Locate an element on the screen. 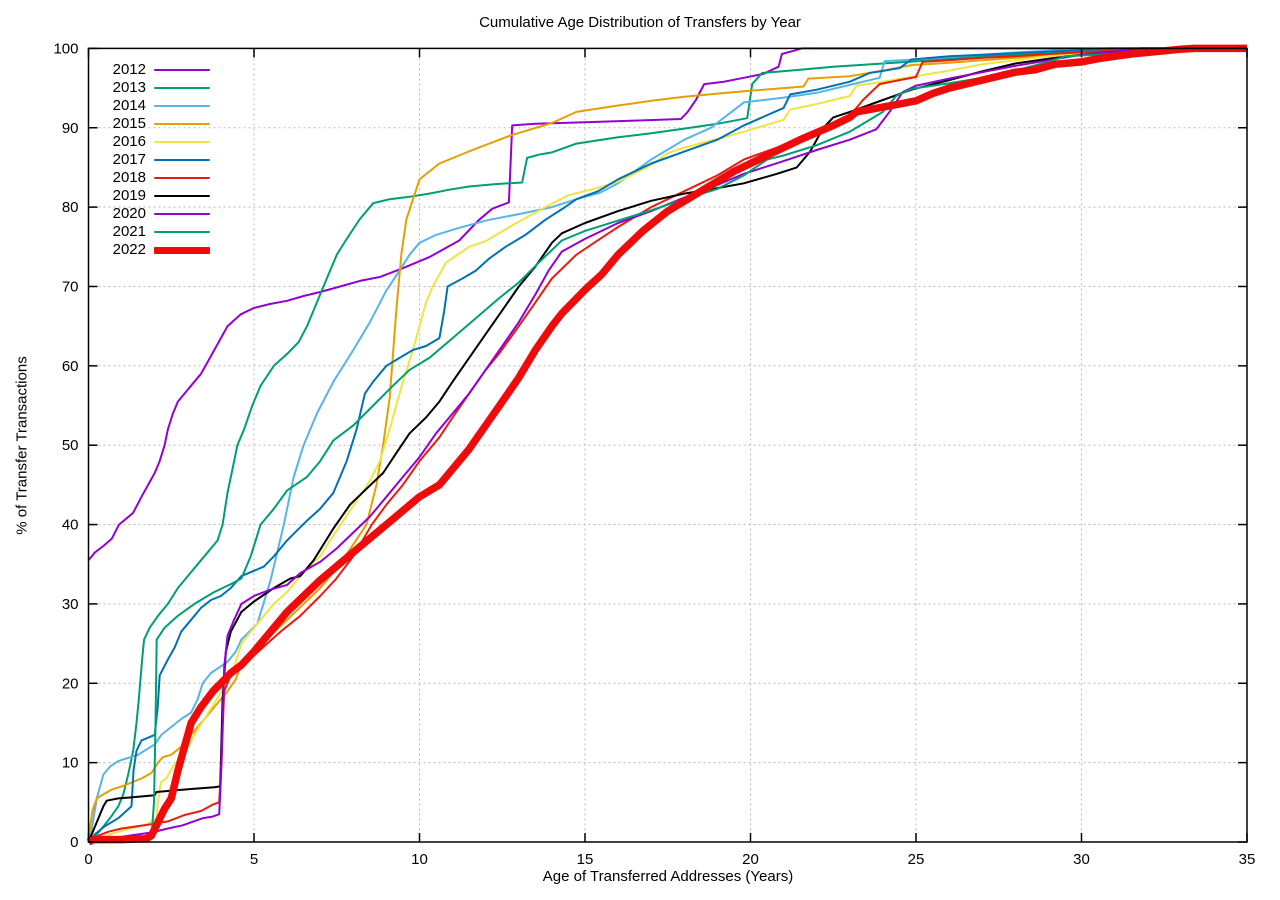 The width and height of the screenshot is (1280, 900). y-tick-label: 60 is located at coordinates (70, 366).